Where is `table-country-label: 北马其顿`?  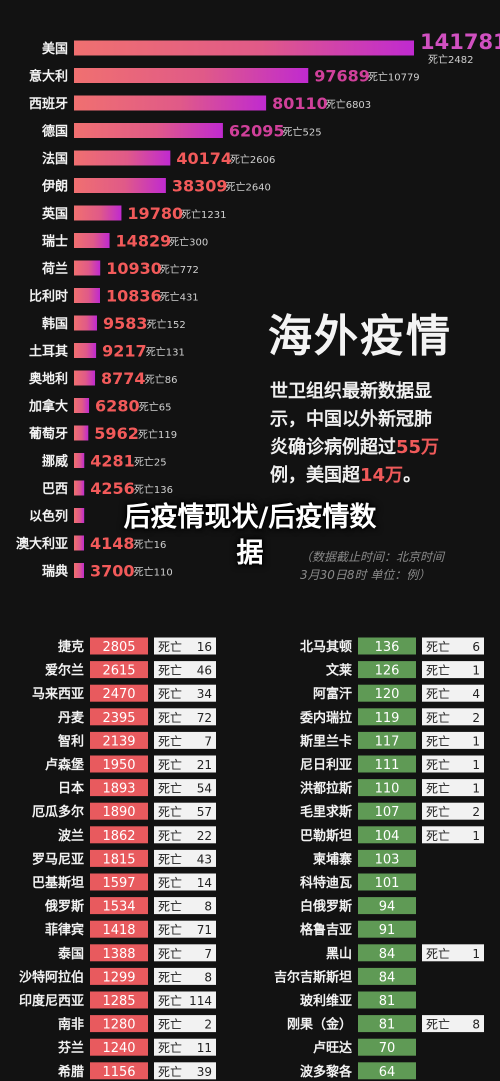
table-country-label: 北马其顿 is located at coordinates (326, 647).